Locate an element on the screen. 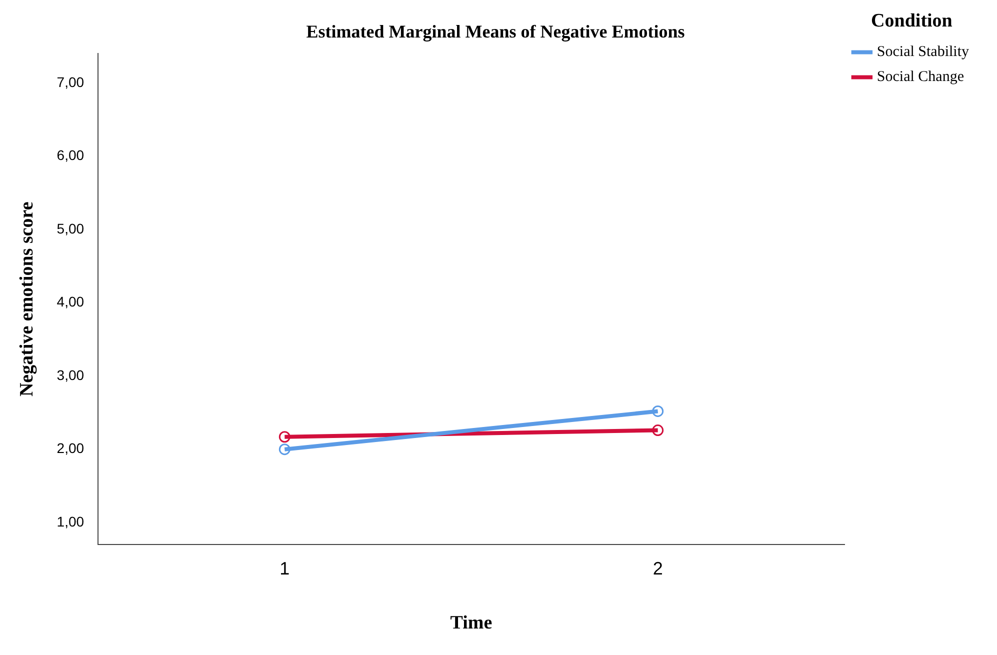 The image size is (997, 655). legend-title: Condition is located at coordinates (912, 21).